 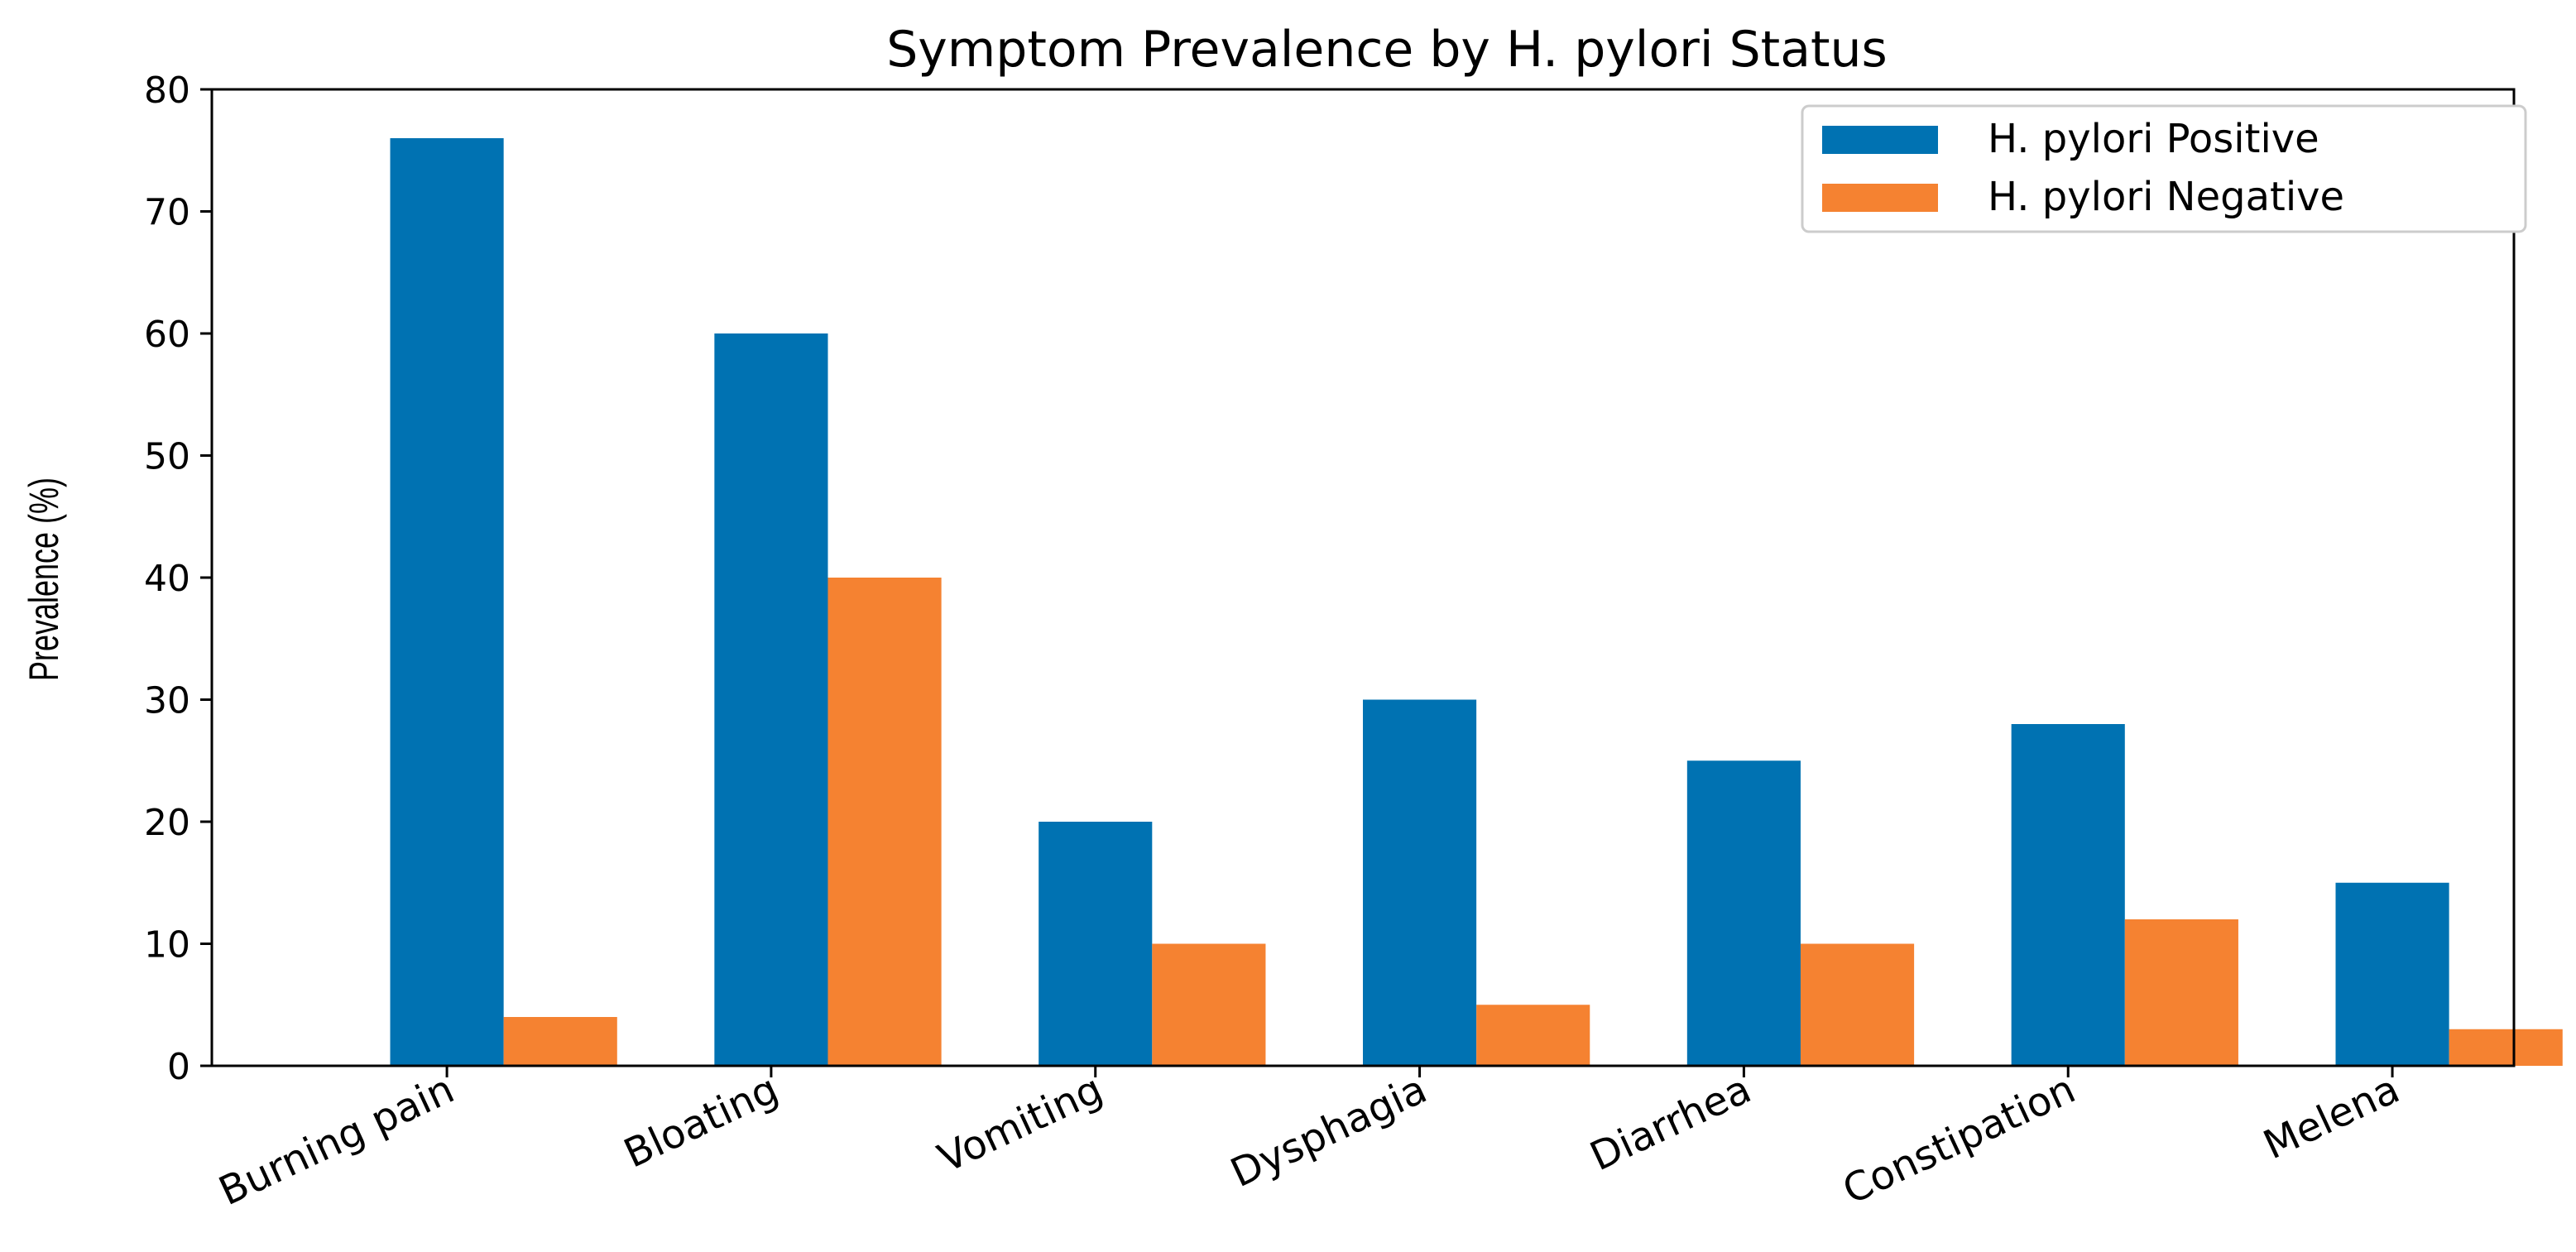 I want to click on legend-box, so click(x=2164, y=168).